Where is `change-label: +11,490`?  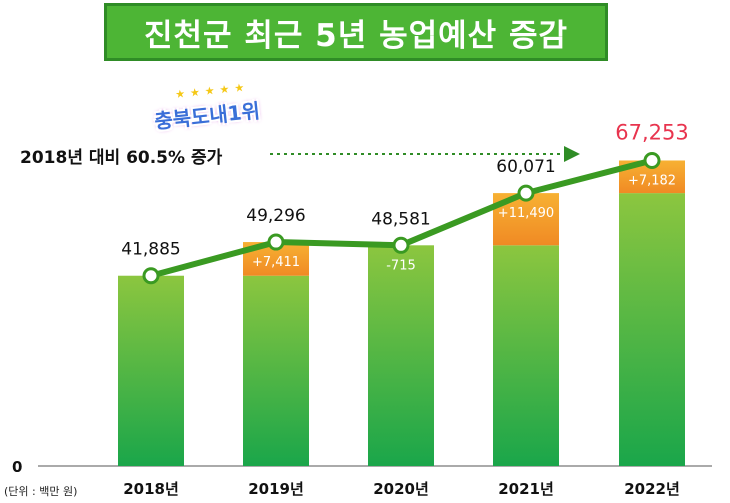 change-label: +11,490 is located at coordinates (526, 213).